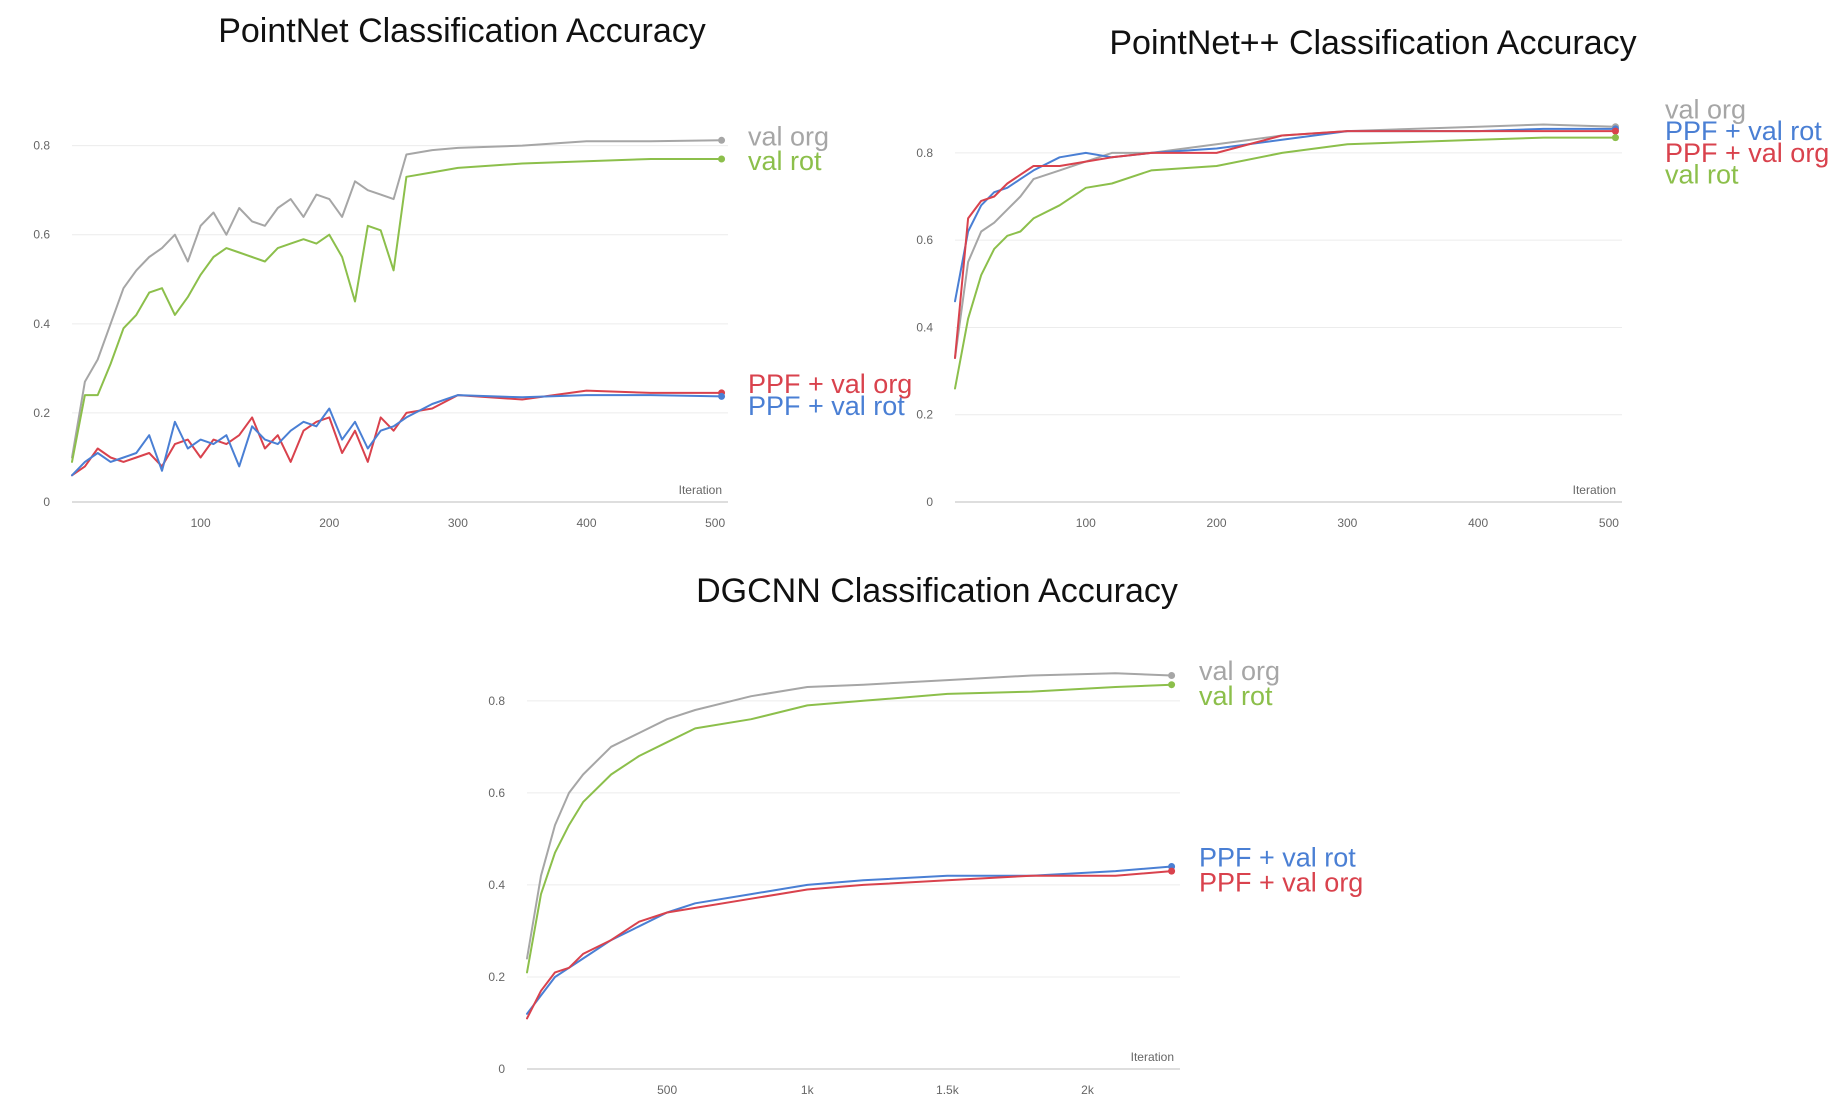  What do you see at coordinates (1372, 43) in the screenshot?
I see `chart-title: PointNet++ Classification Accuracy` at bounding box center [1372, 43].